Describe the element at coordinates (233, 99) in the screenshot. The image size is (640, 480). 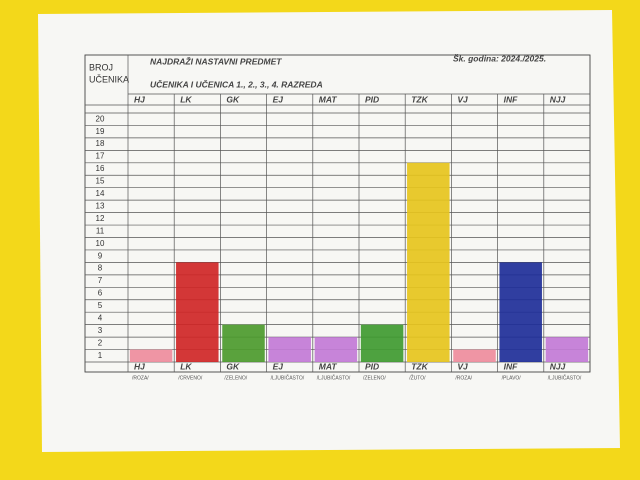
I see `column-header: GK` at that location.